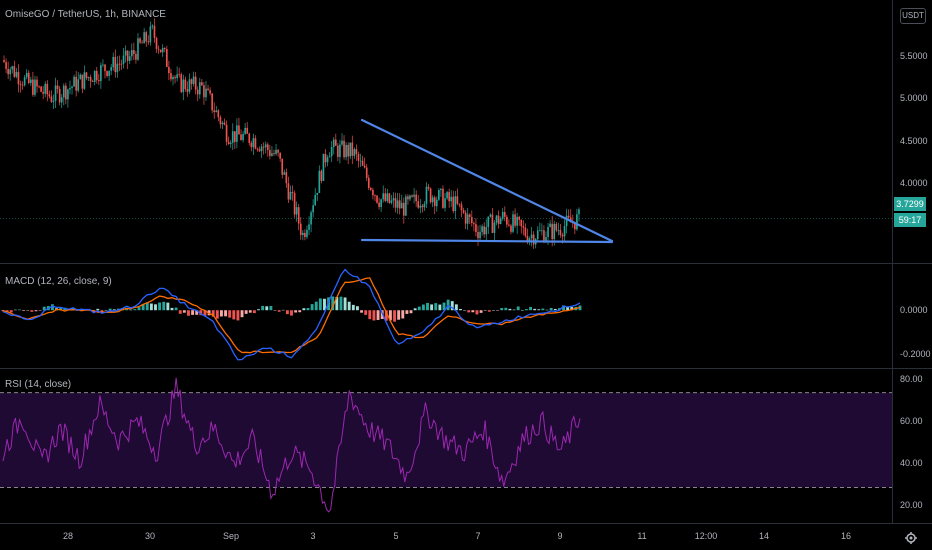  What do you see at coordinates (85, 14) in the screenshot?
I see `symbol-label: OmiseGO / TetherUS, 1h, BINANCE` at bounding box center [85, 14].